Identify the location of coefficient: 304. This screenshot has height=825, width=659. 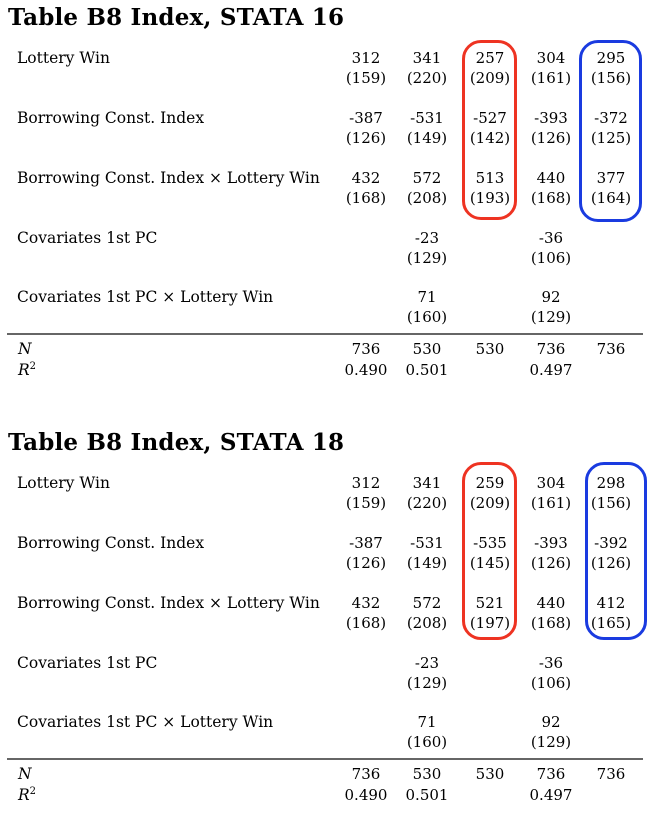
(551, 483).